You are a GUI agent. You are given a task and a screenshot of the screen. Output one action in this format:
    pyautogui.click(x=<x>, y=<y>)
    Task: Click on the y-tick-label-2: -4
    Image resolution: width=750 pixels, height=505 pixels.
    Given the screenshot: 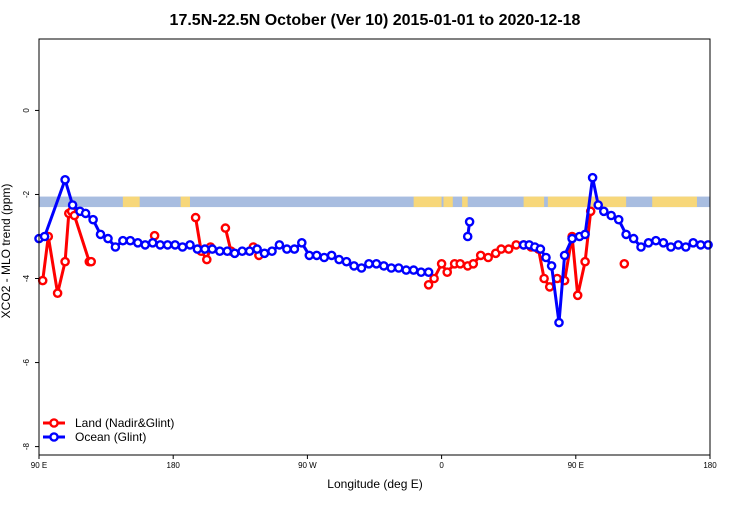 What is the action you would take?
    pyautogui.click(x=26, y=278)
    